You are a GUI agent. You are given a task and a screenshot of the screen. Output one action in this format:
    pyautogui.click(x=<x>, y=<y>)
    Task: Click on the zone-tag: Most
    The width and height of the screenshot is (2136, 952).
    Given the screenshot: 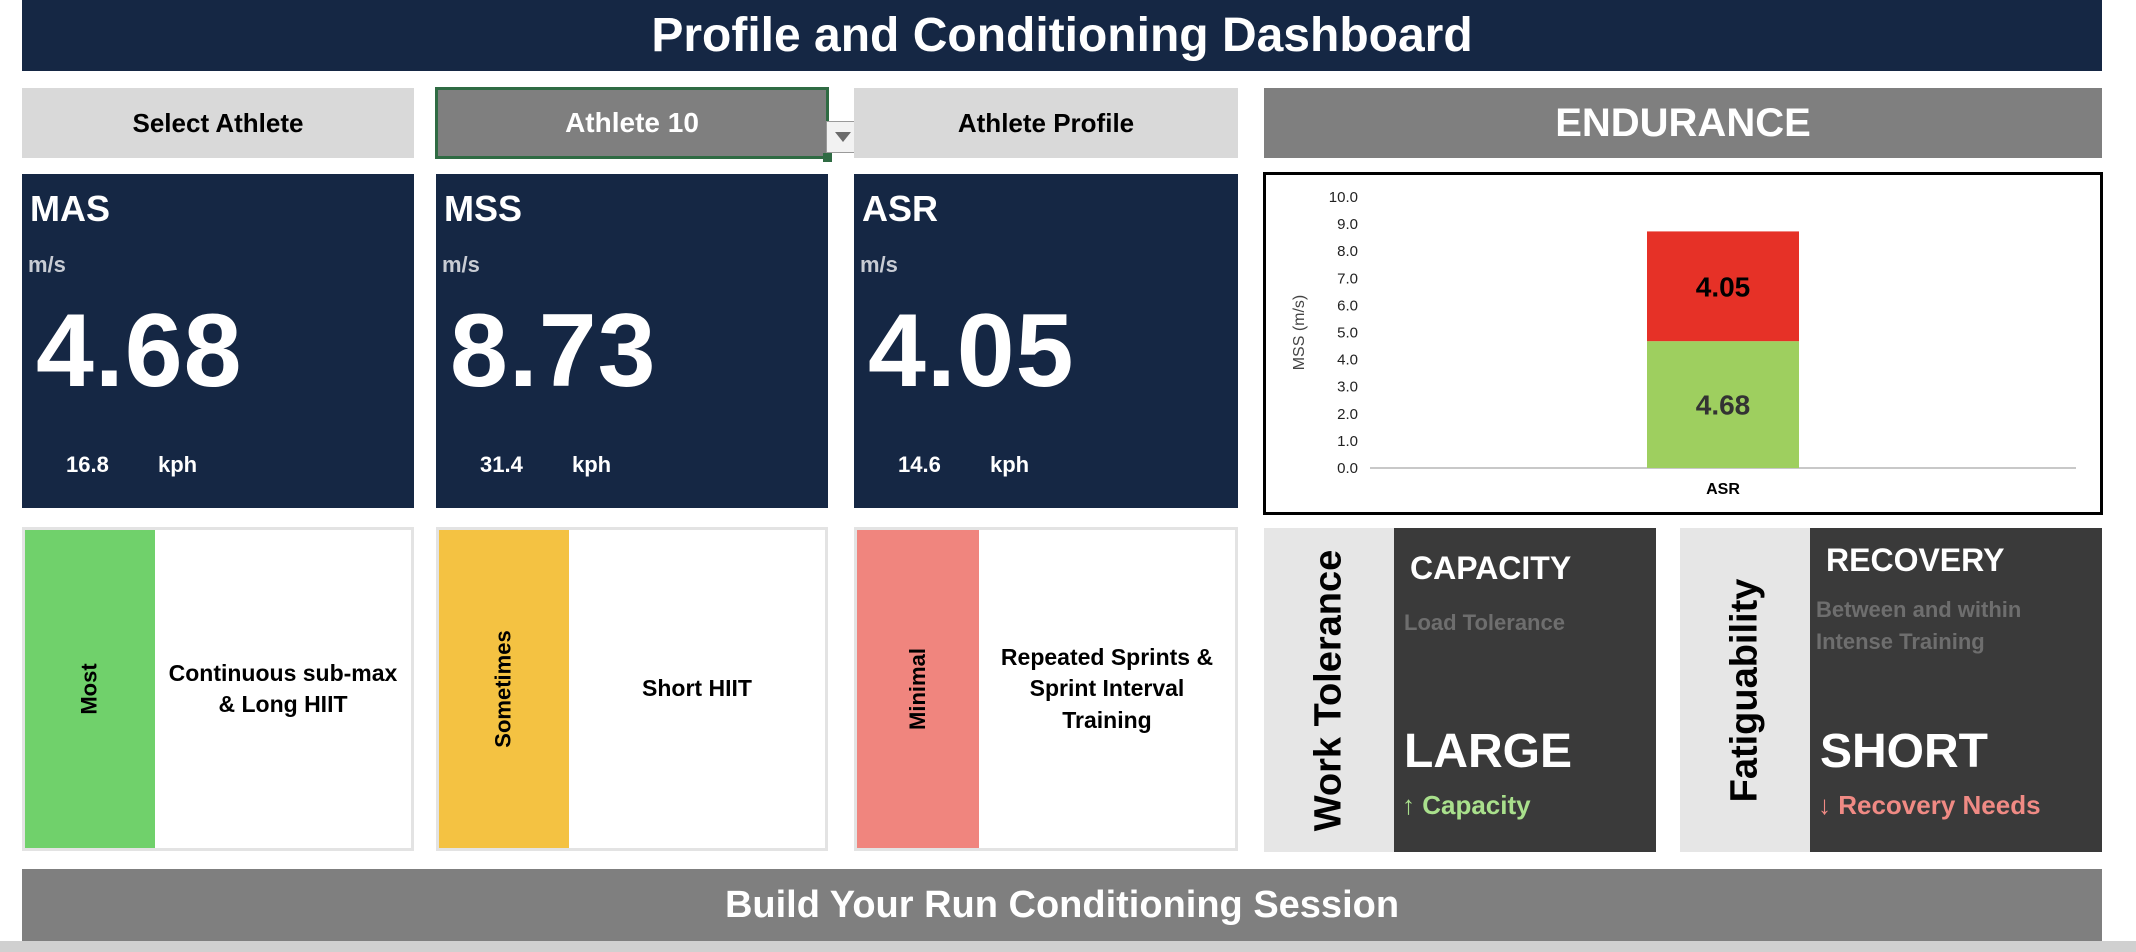 What is the action you would take?
    pyautogui.click(x=90, y=689)
    